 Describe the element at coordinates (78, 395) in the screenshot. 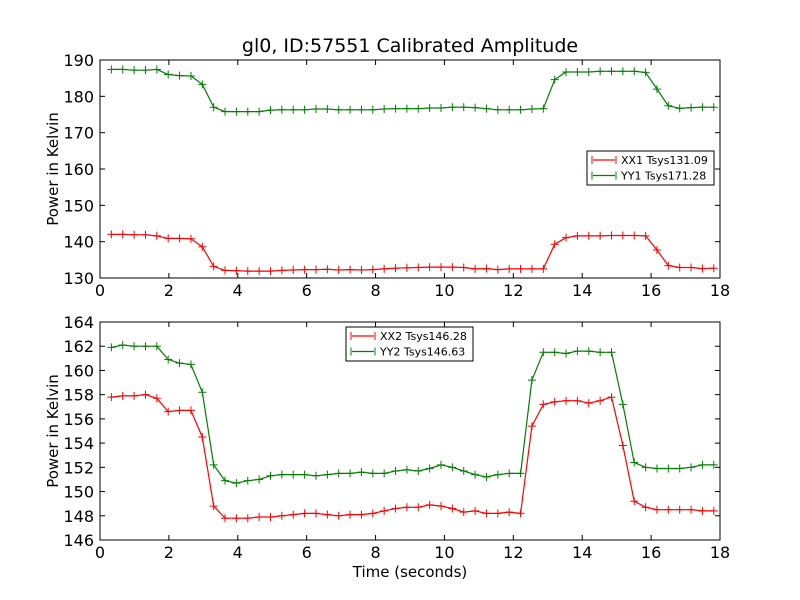

I see `y-tick-label: 158` at that location.